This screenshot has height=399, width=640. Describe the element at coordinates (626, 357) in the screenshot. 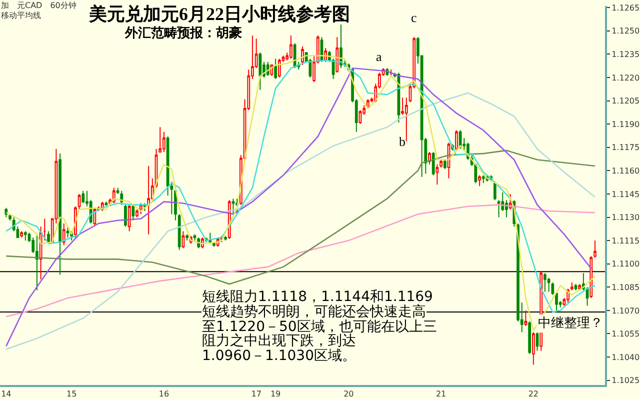

I see `y-tick-label: 1.1040` at that location.